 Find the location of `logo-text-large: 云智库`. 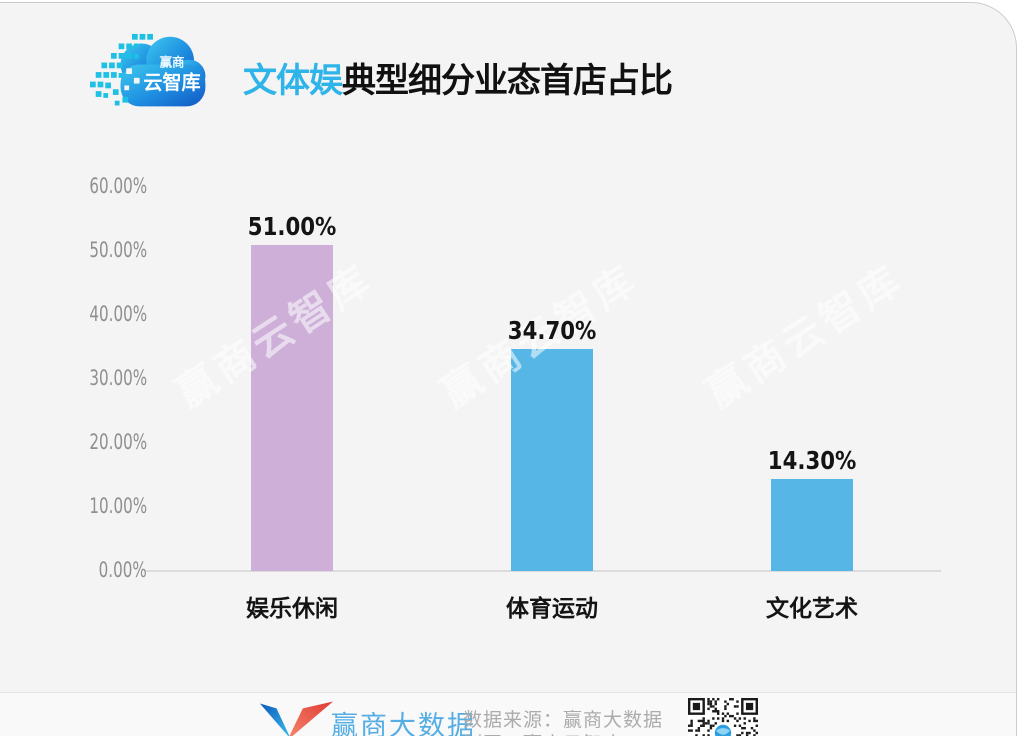

logo-text-large: 云智库 is located at coordinates (171, 82).